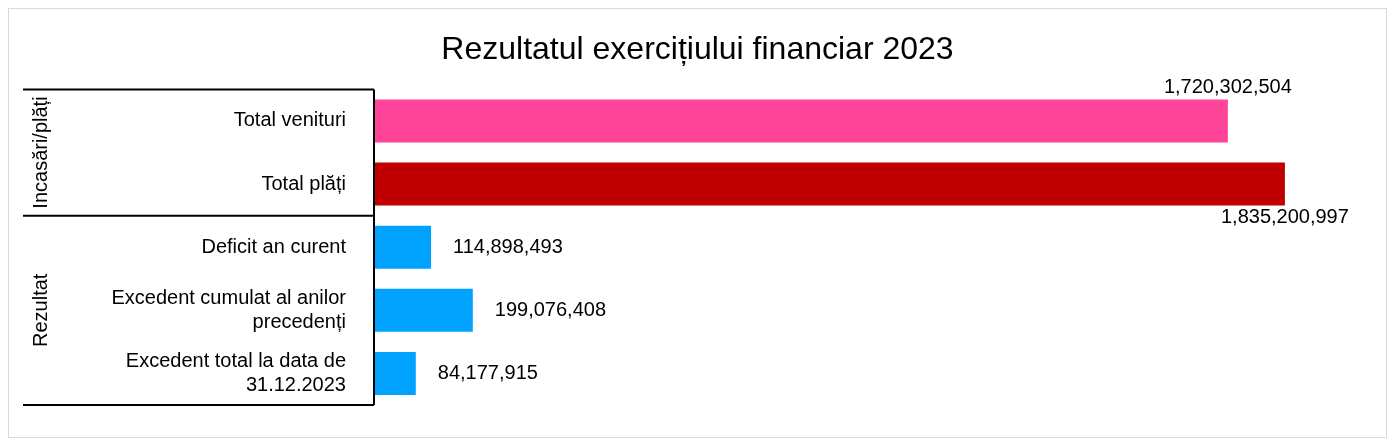 Image resolution: width=1395 pixels, height=446 pixels. Describe the element at coordinates (289, 119) in the screenshot. I see `y-tick-label: Total venituri` at that location.